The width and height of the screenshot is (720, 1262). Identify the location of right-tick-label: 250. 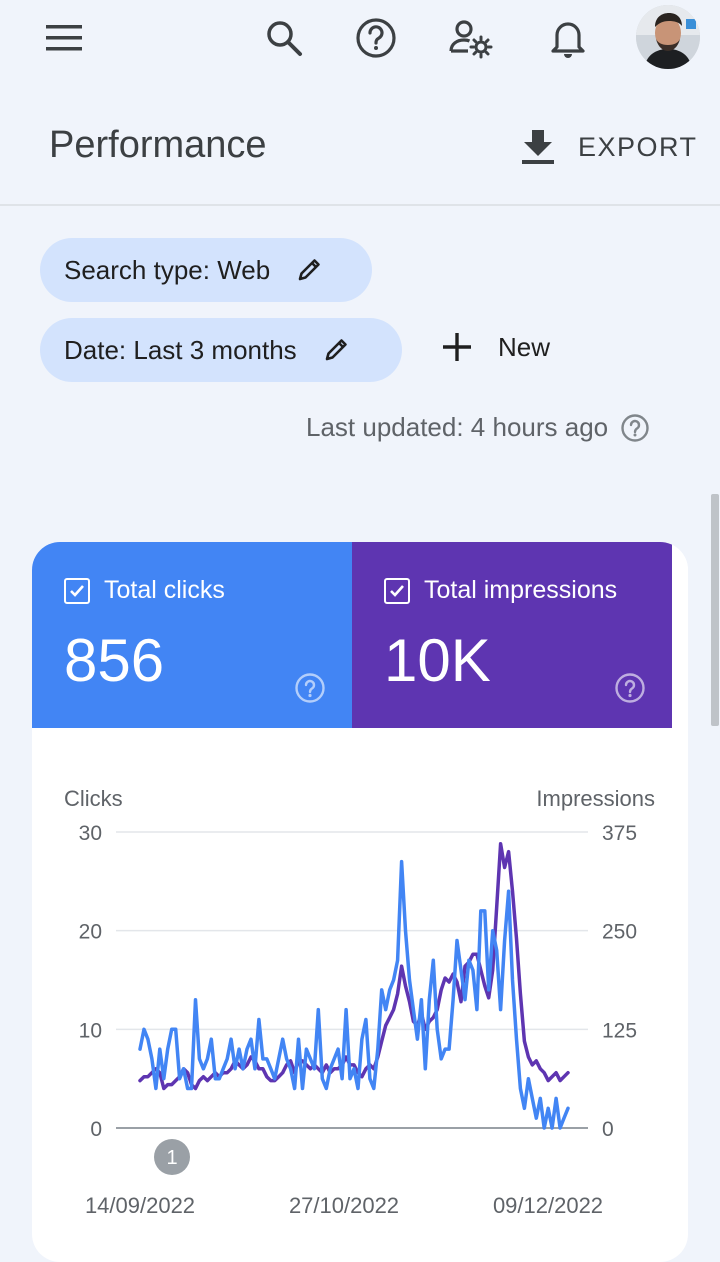
(619, 932).